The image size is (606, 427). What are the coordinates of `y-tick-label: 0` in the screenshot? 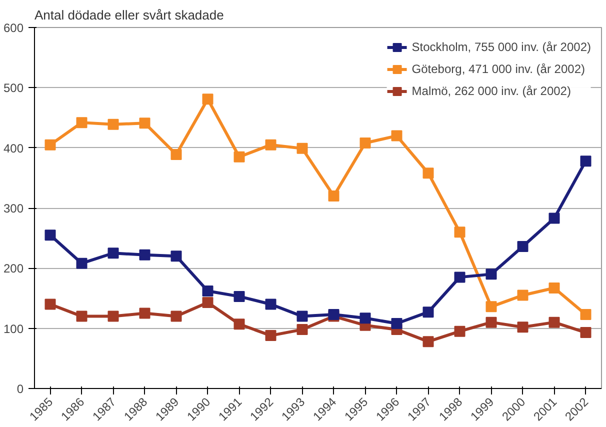 It's located at (20, 389).